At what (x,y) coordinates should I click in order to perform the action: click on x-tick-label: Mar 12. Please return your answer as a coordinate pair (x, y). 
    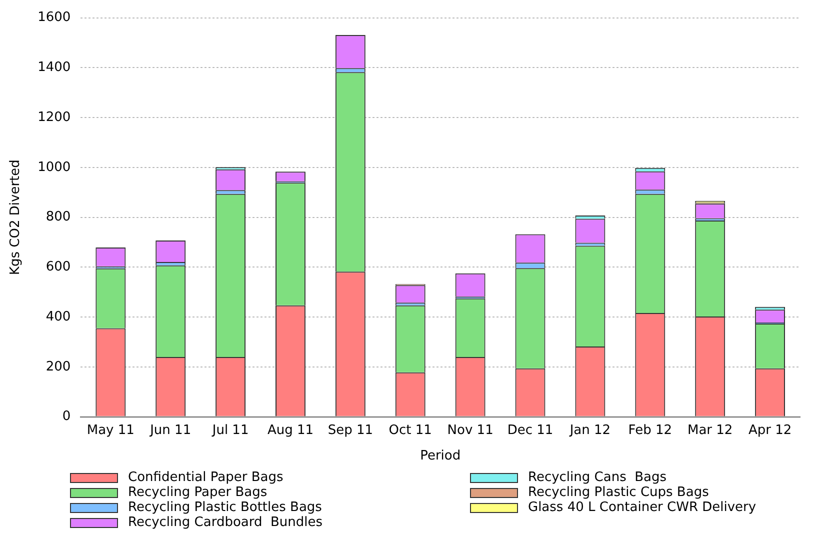
    Looking at the image, I should click on (710, 430).